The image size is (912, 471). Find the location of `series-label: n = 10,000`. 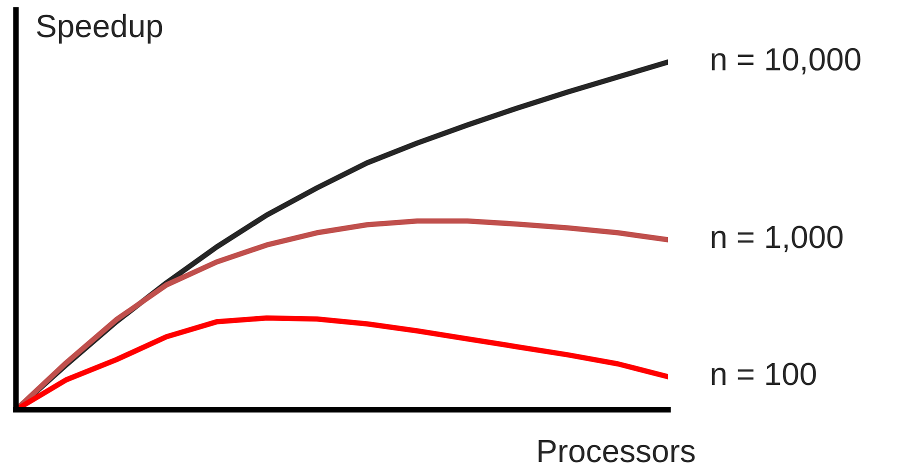

series-label: n = 10,000 is located at coordinates (786, 61).